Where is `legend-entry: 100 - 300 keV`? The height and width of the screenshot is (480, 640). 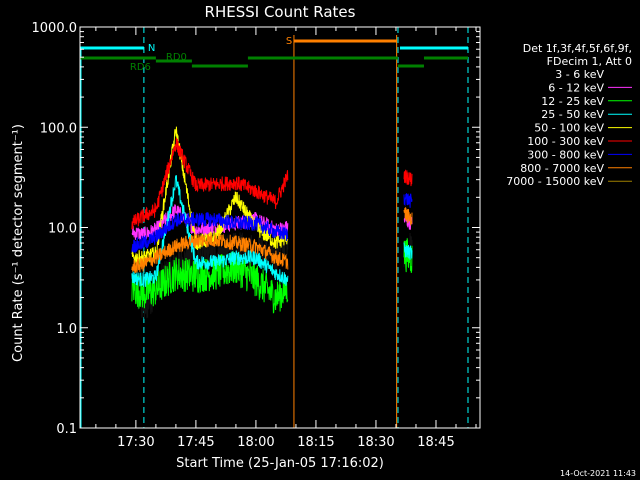 legend-entry: 100 - 300 keV is located at coordinates (565, 141).